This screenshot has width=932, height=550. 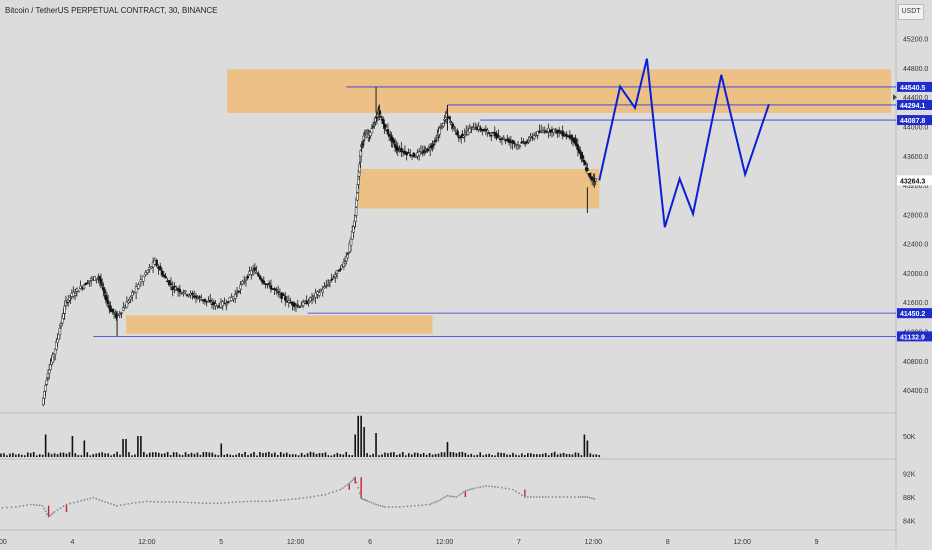 I want to click on time-tick-label: 9, so click(x=817, y=542).